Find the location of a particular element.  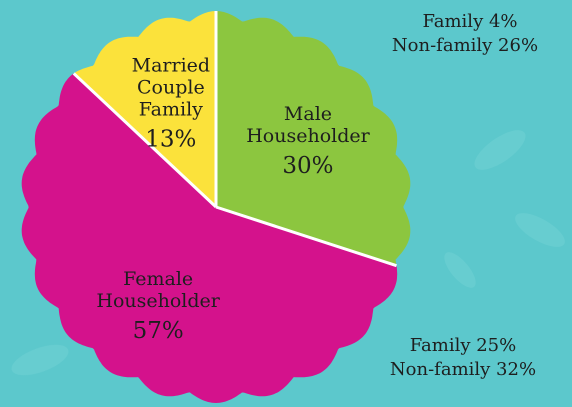

slice-label-line: Female is located at coordinates (158, 279).